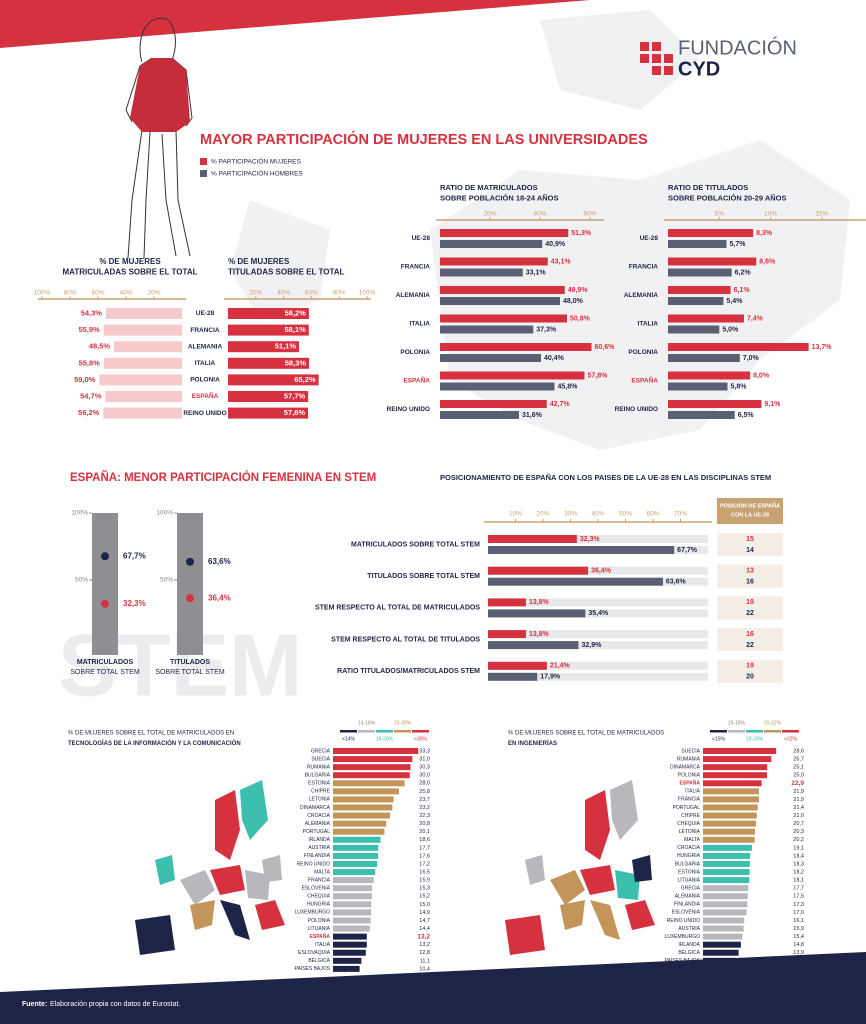 The image size is (866, 1024). What do you see at coordinates (424, 929) in the screenshot?
I see `value-label: 14,4` at bounding box center [424, 929].